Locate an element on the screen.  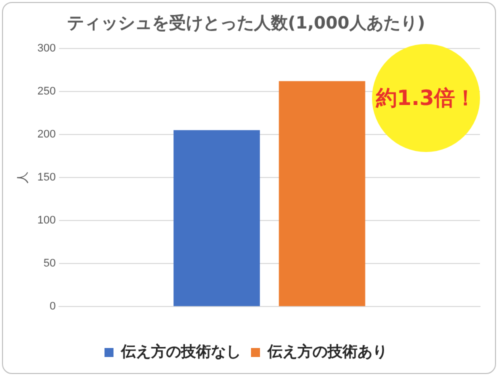
y-tick-label: 300 is located at coordinates (46, 48).